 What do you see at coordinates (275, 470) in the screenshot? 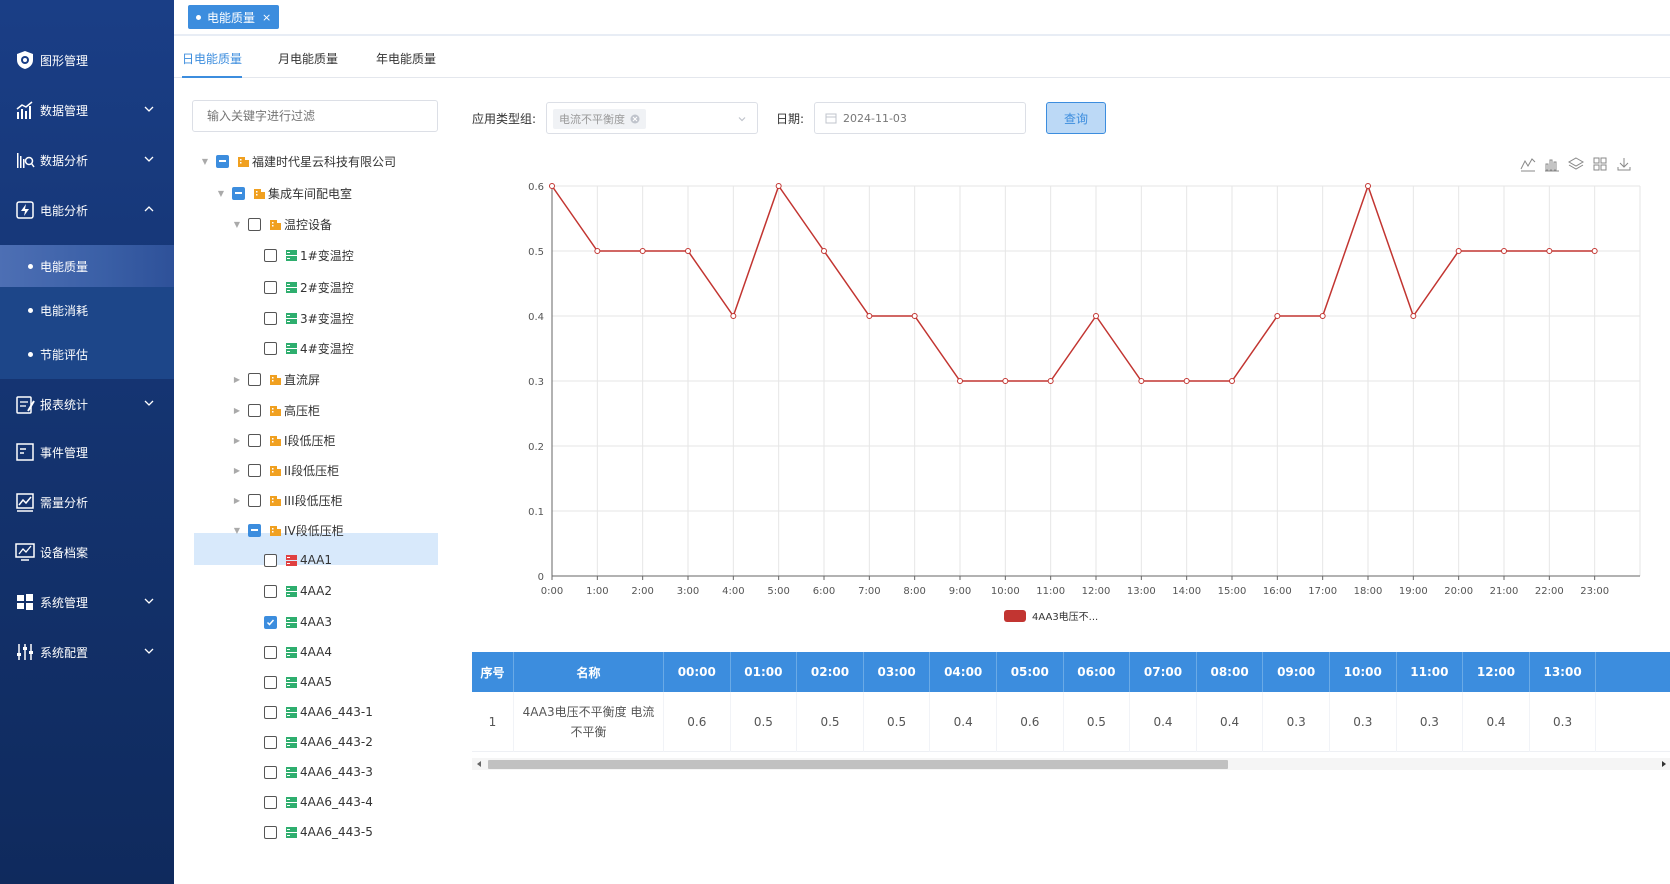
I see `building-icon` at bounding box center [275, 470].